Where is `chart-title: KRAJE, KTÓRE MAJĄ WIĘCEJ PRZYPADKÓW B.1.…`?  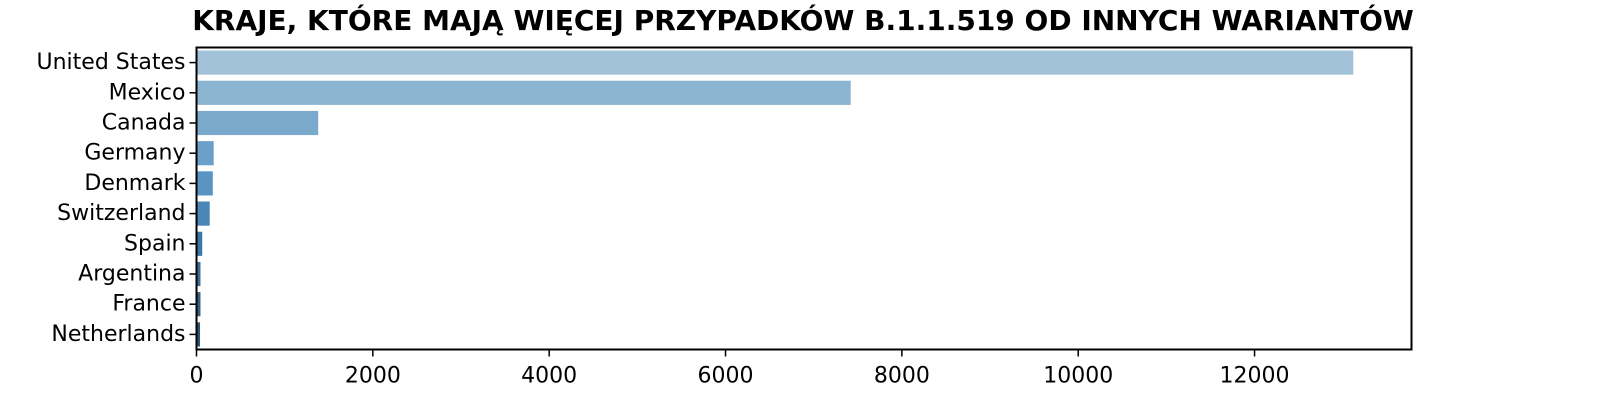
chart-title: KRAJE, KTÓRE MAJĄ WIĘCEJ PRZYPADKÓW B.1.… is located at coordinates (803, 20).